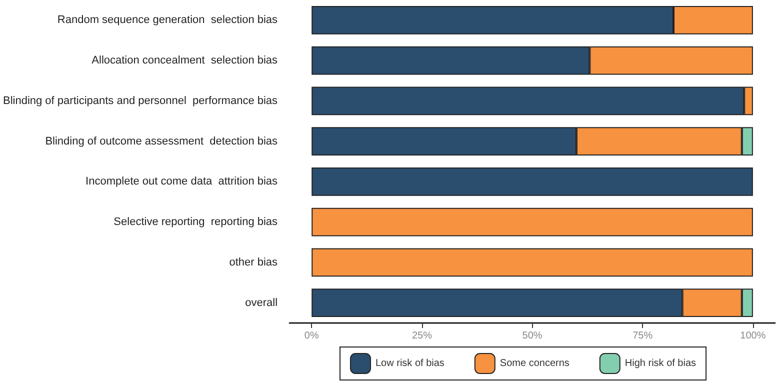 This screenshot has height=384, width=778. Describe the element at coordinates (422, 336) in the screenshot. I see `x-tick-label: 25%` at that location.